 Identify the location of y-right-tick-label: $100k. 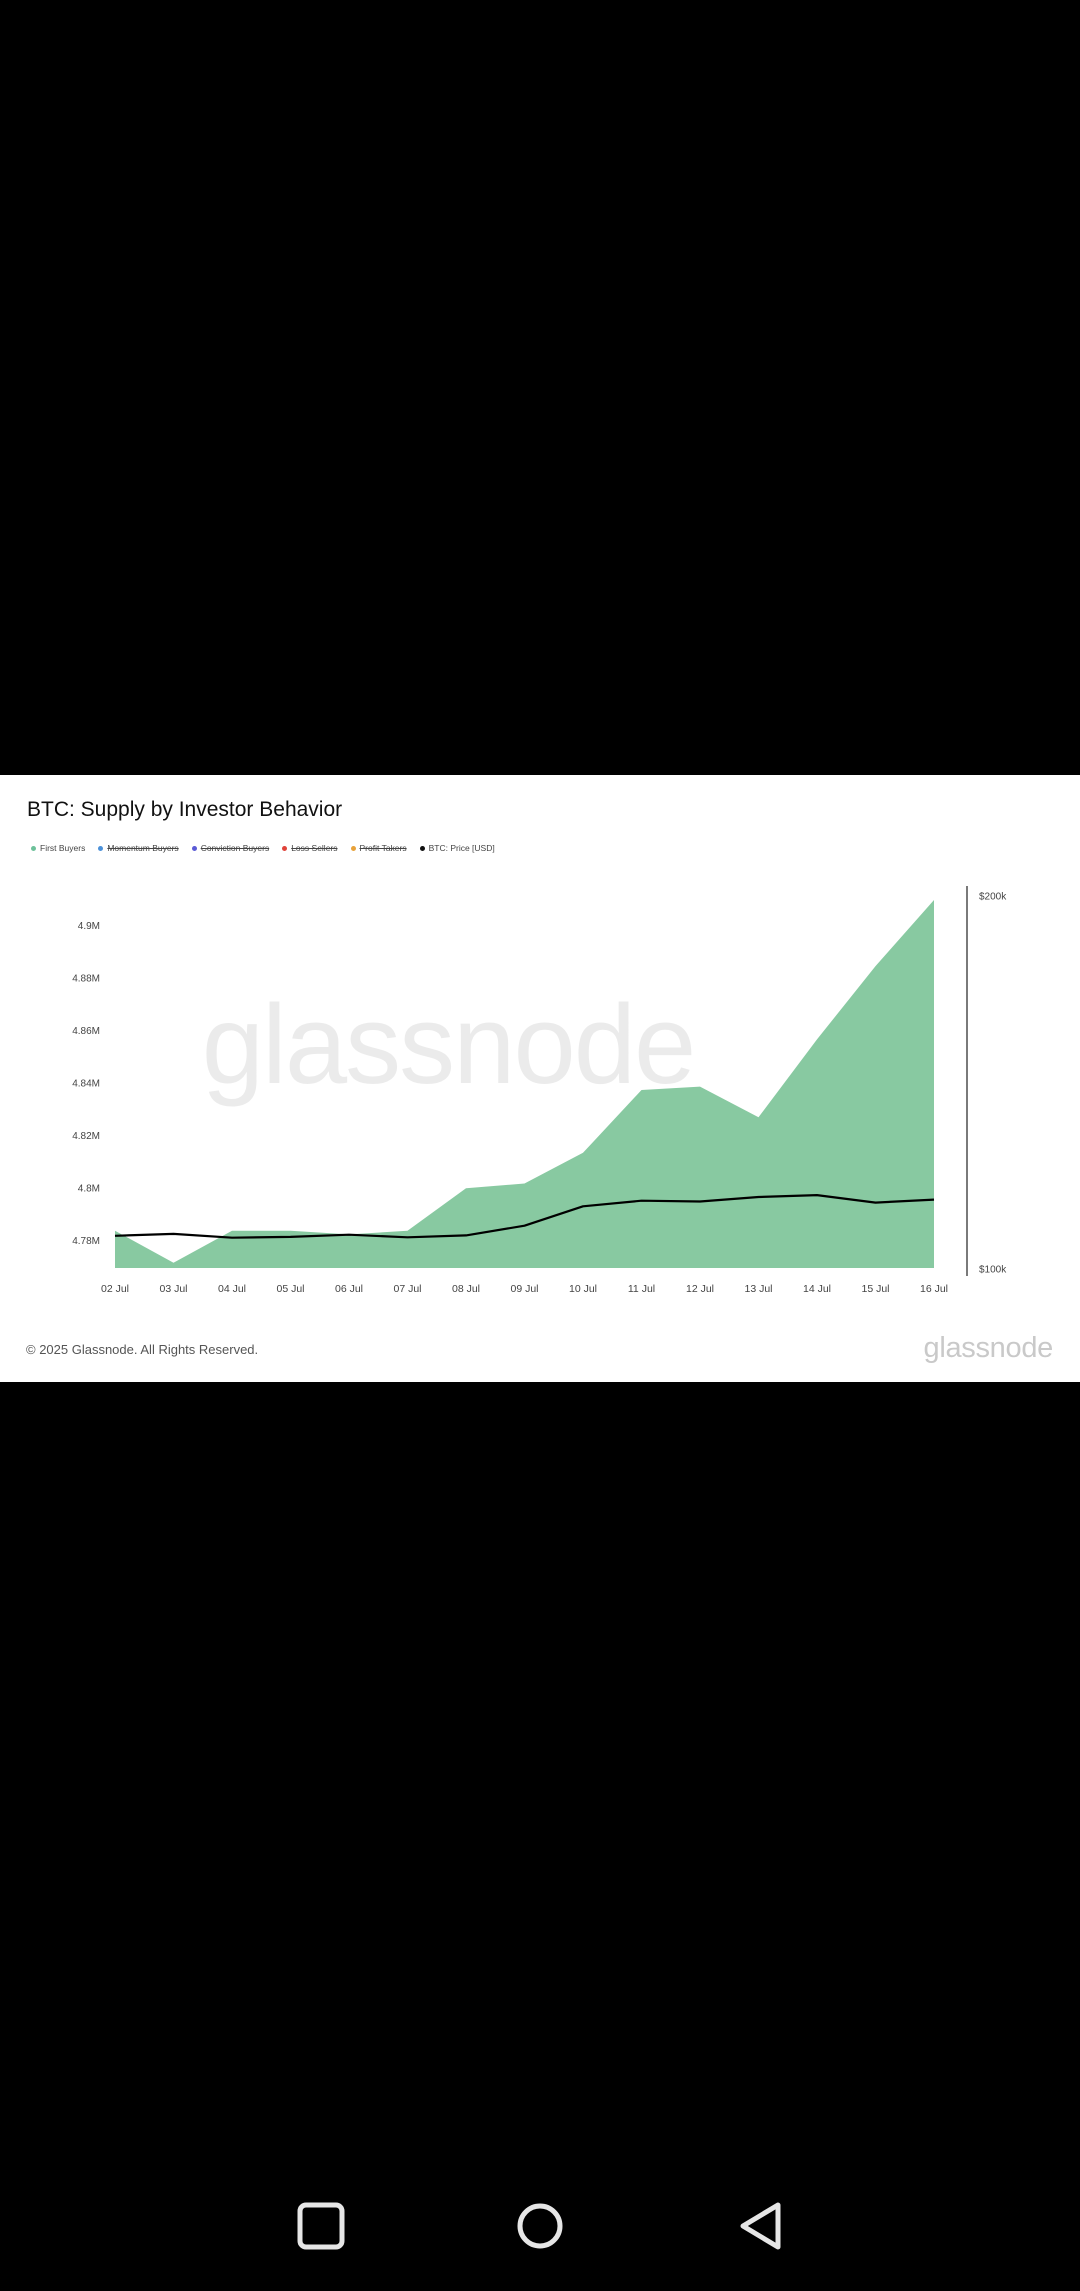
(993, 1270).